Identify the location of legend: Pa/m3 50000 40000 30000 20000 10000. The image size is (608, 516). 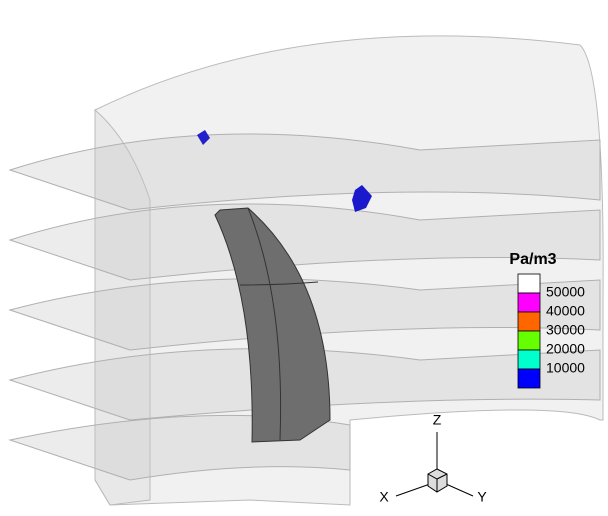
(547, 320).